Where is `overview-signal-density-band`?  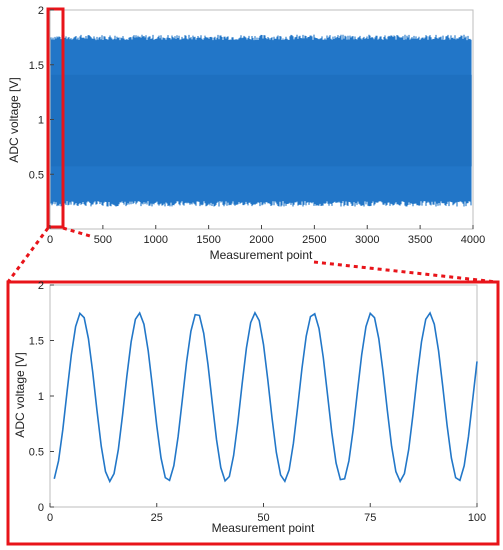 overview-signal-density-band is located at coordinates (261, 120).